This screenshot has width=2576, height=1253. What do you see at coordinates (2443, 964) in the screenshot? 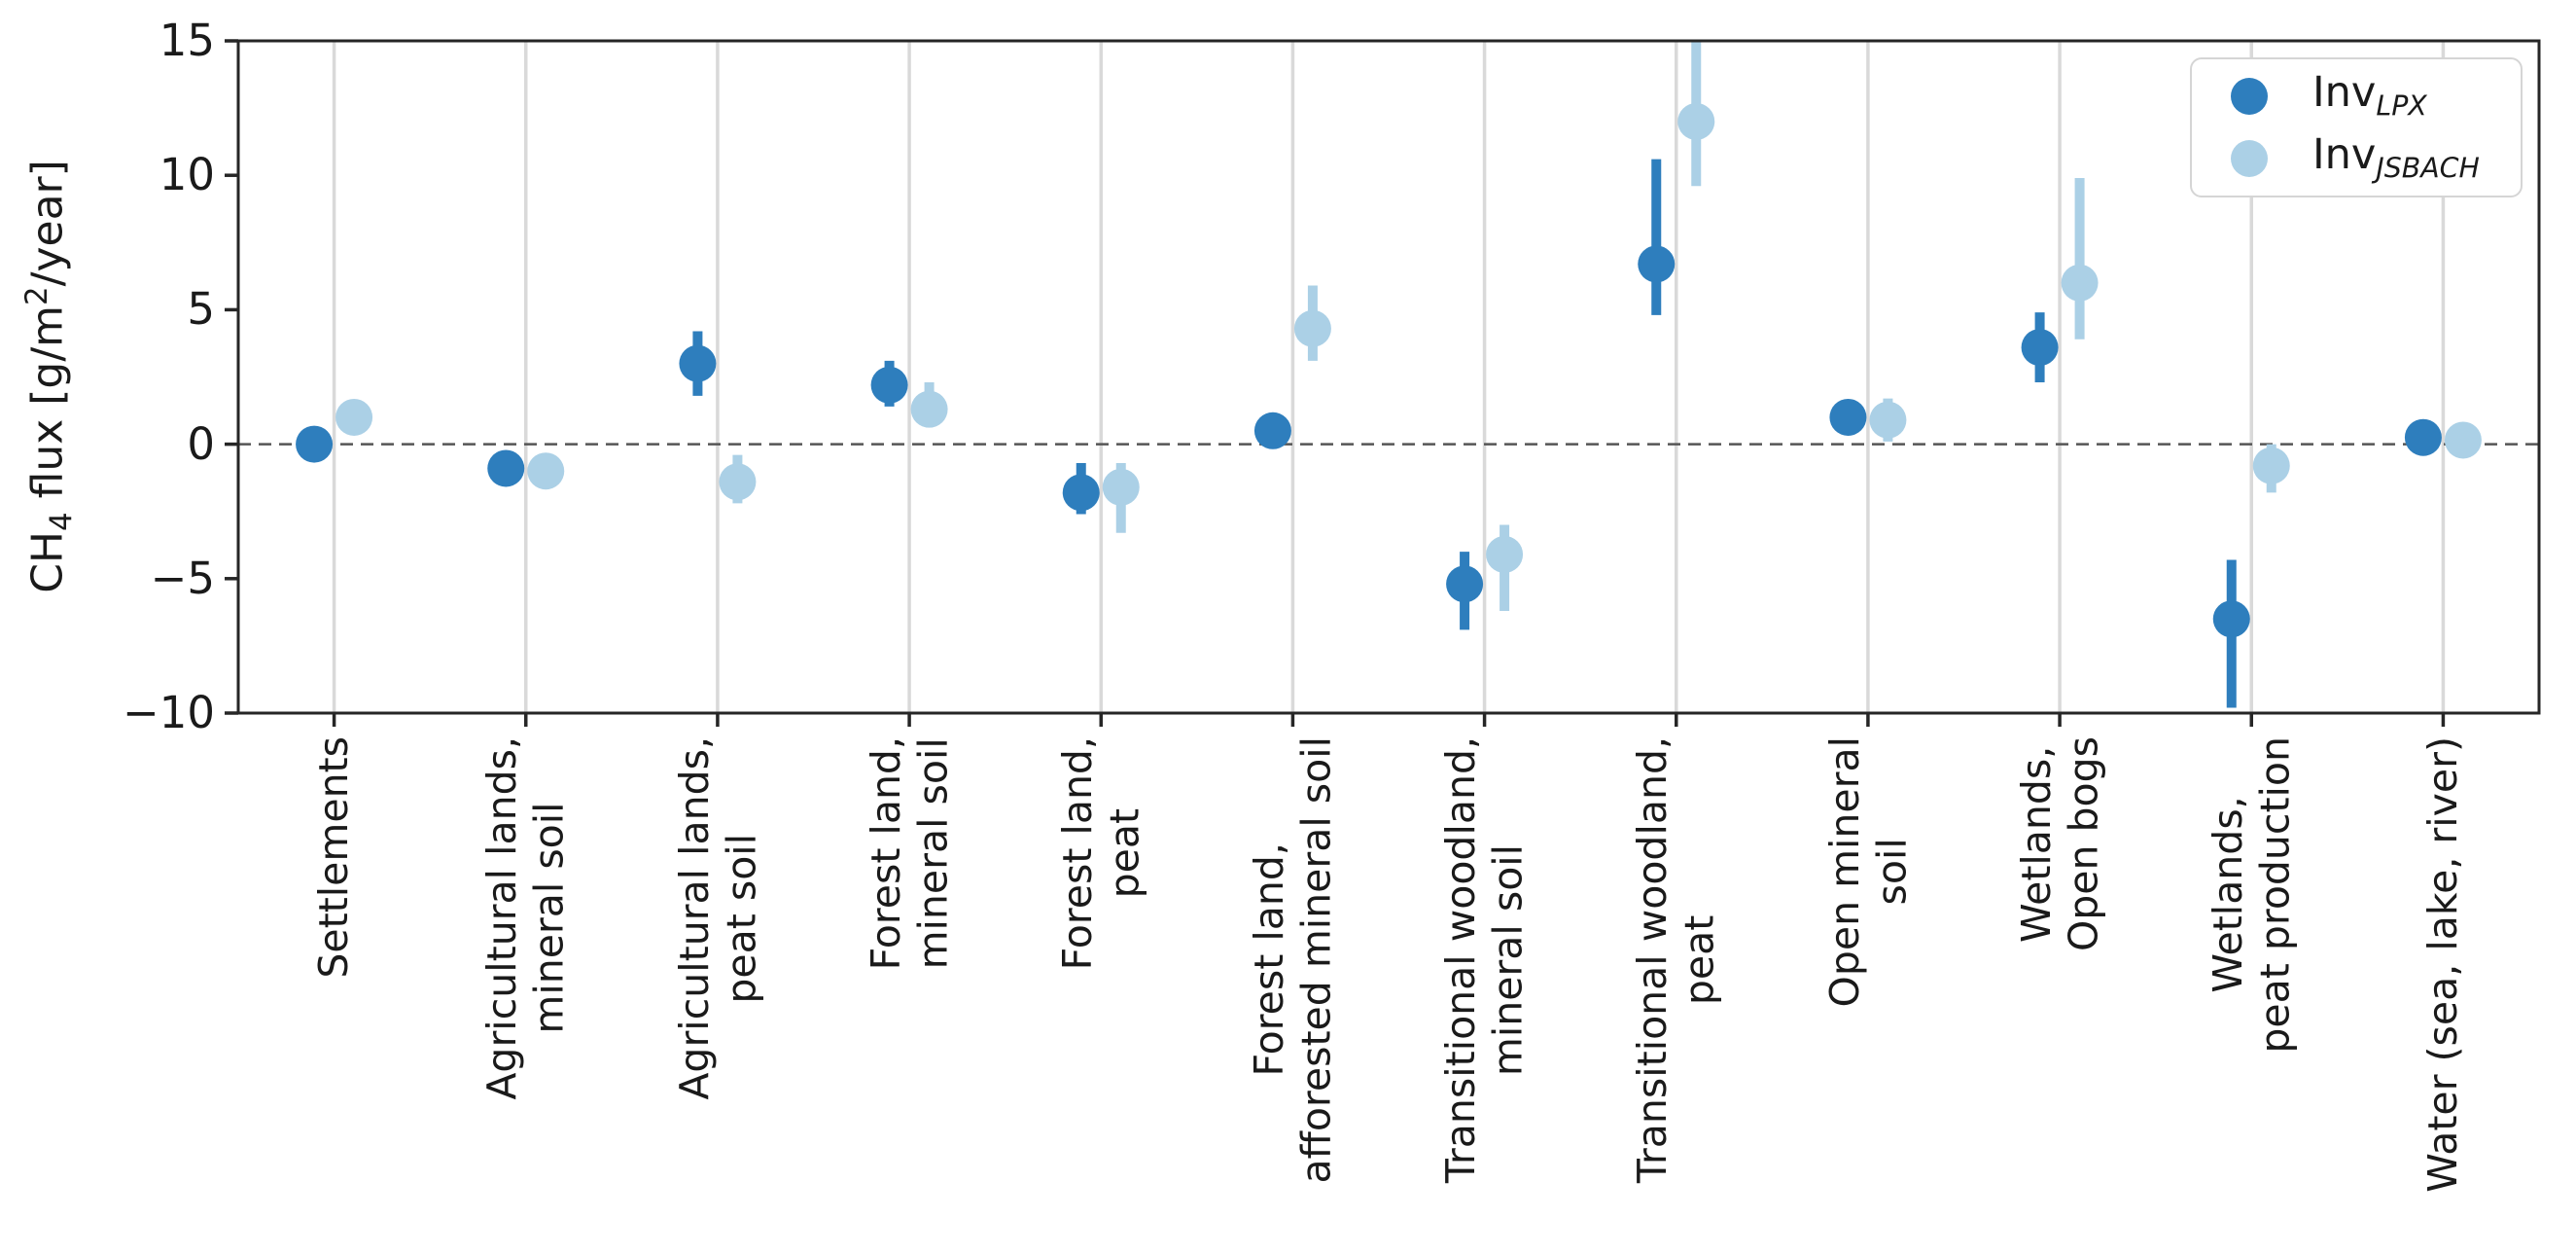
I see `x-tick-label: Water (sea, lake, river)` at bounding box center [2443, 964].